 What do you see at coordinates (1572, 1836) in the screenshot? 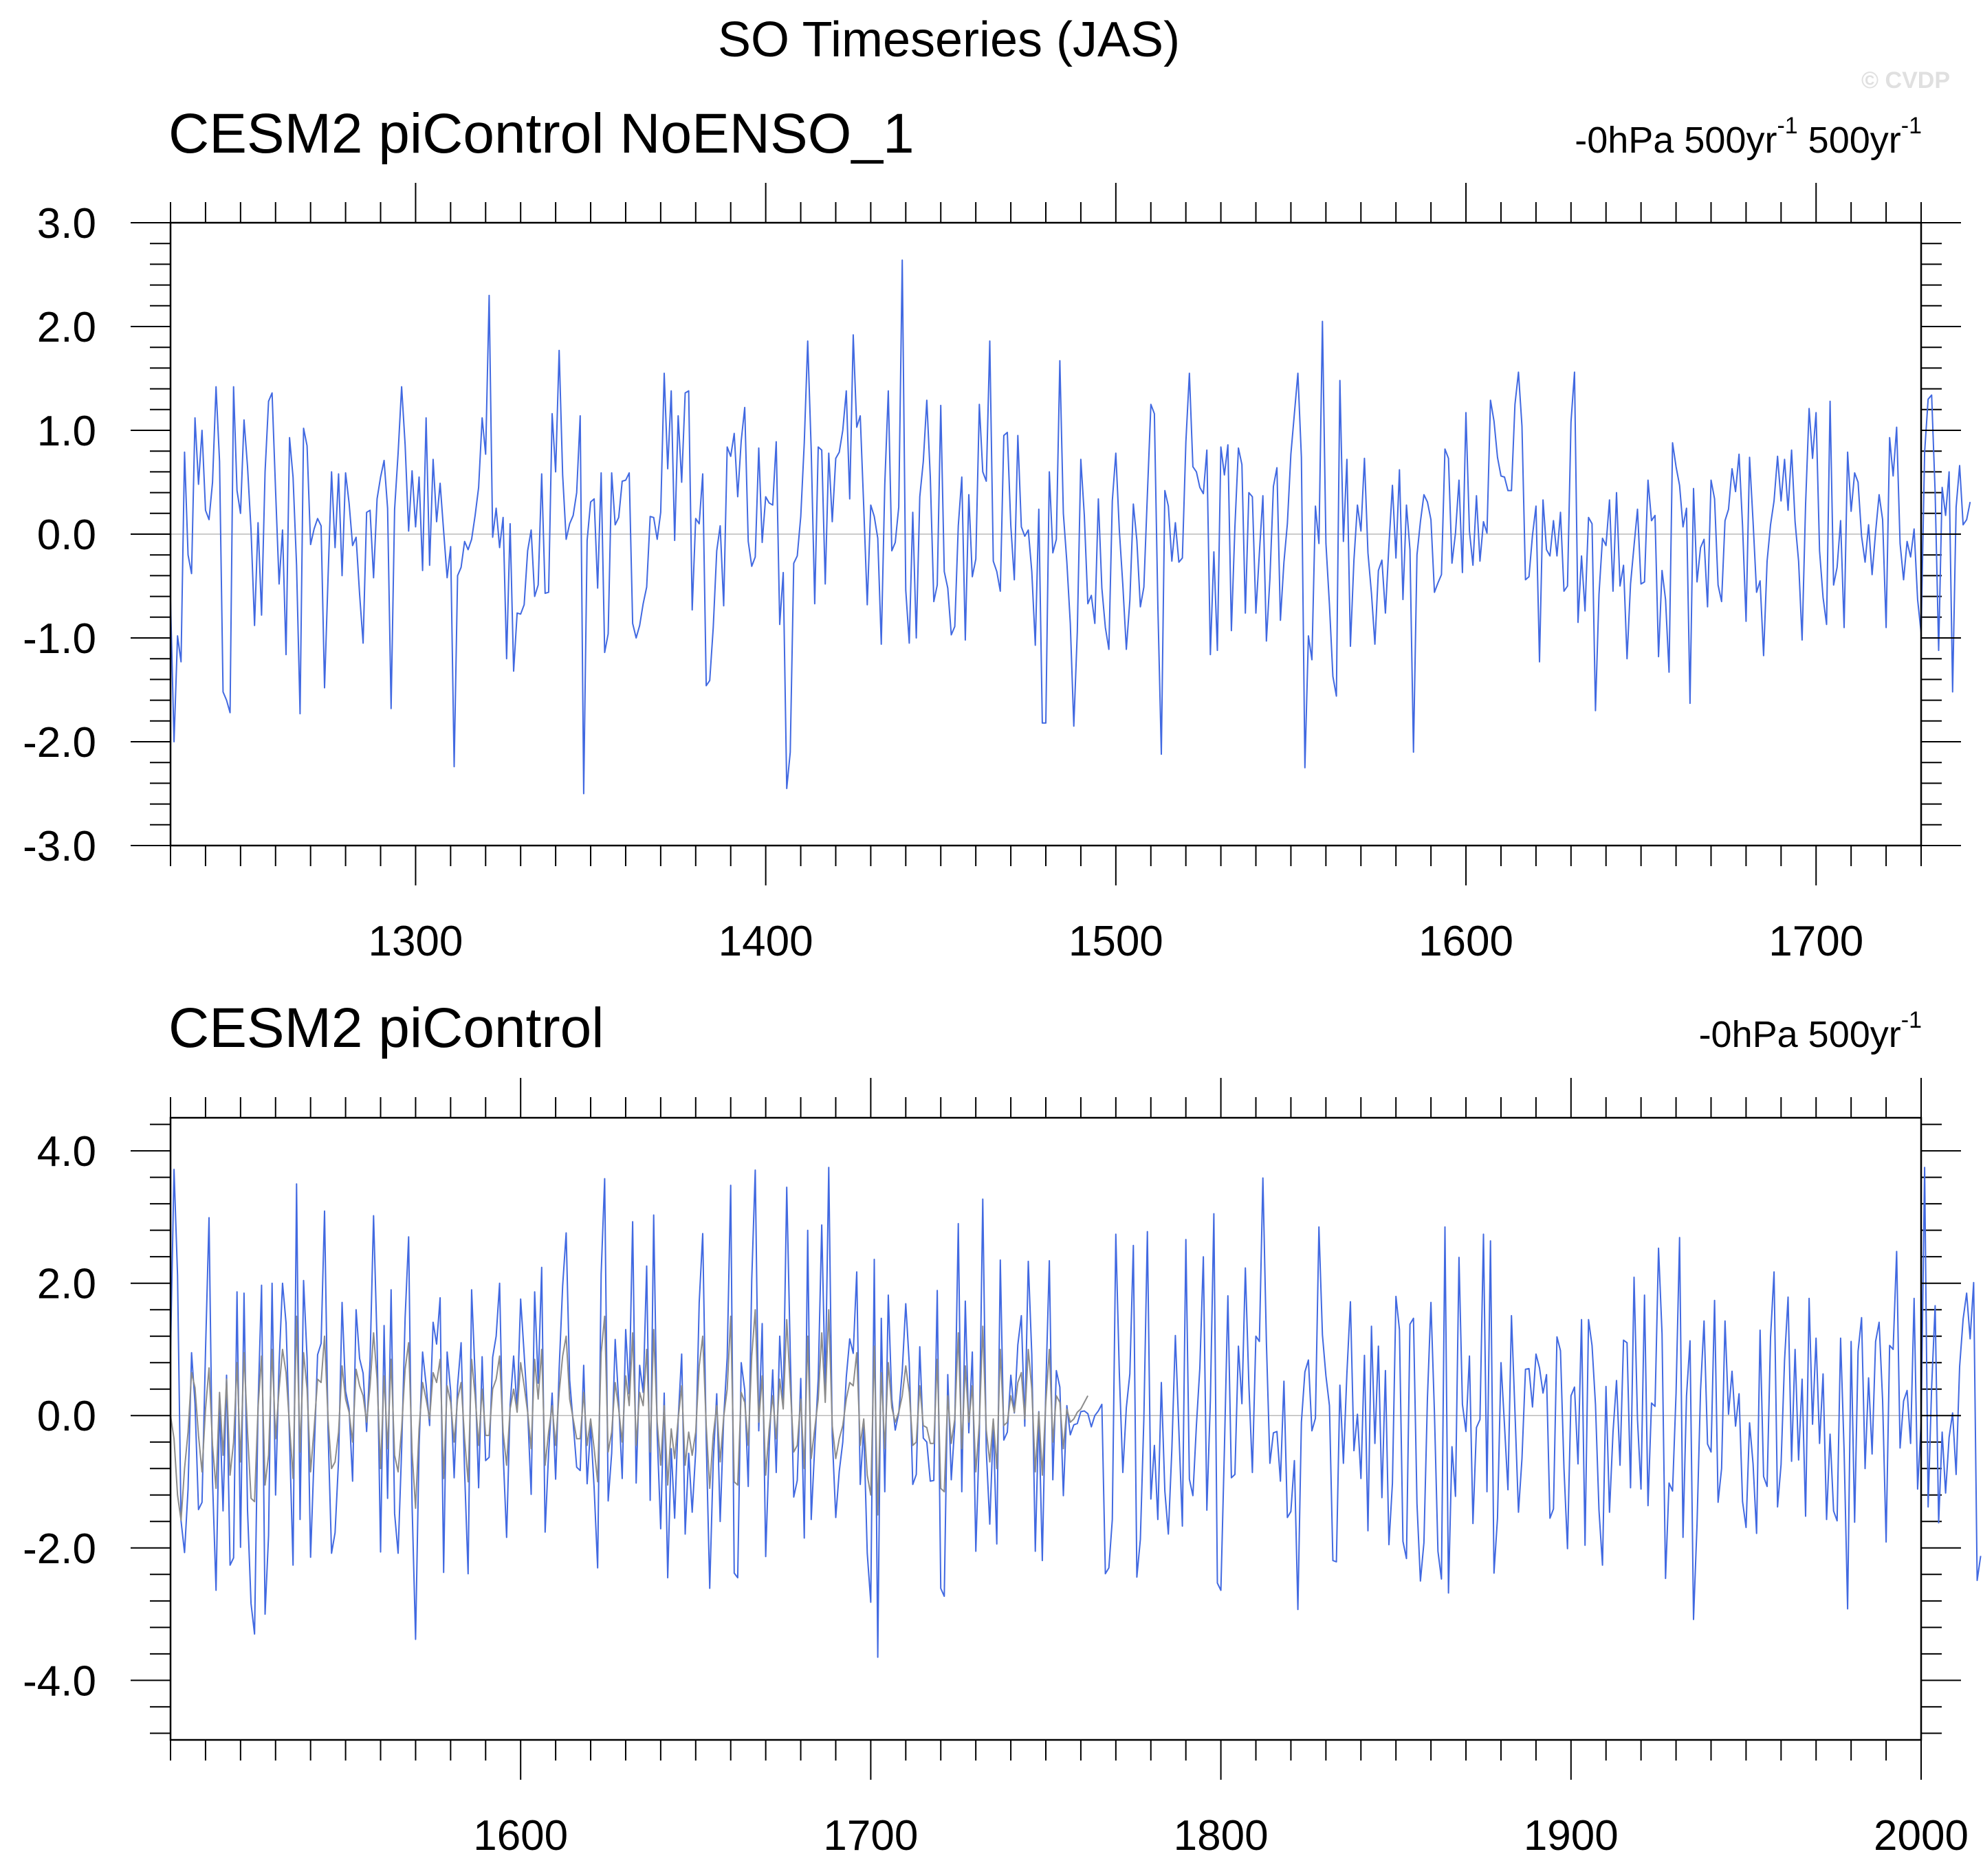
I see `x-tick-label: 1900` at bounding box center [1572, 1836].